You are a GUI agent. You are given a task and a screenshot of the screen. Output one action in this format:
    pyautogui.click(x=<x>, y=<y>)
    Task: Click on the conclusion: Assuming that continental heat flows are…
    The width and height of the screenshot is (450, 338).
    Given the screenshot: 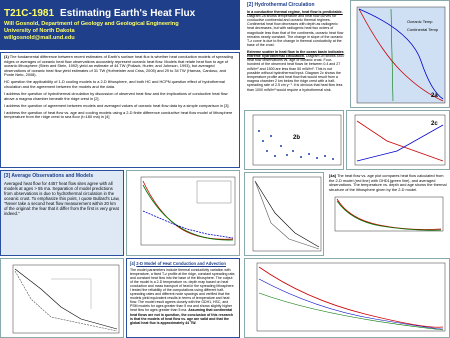 What is the action you would take?
    pyautogui.click(x=182, y=316)
    